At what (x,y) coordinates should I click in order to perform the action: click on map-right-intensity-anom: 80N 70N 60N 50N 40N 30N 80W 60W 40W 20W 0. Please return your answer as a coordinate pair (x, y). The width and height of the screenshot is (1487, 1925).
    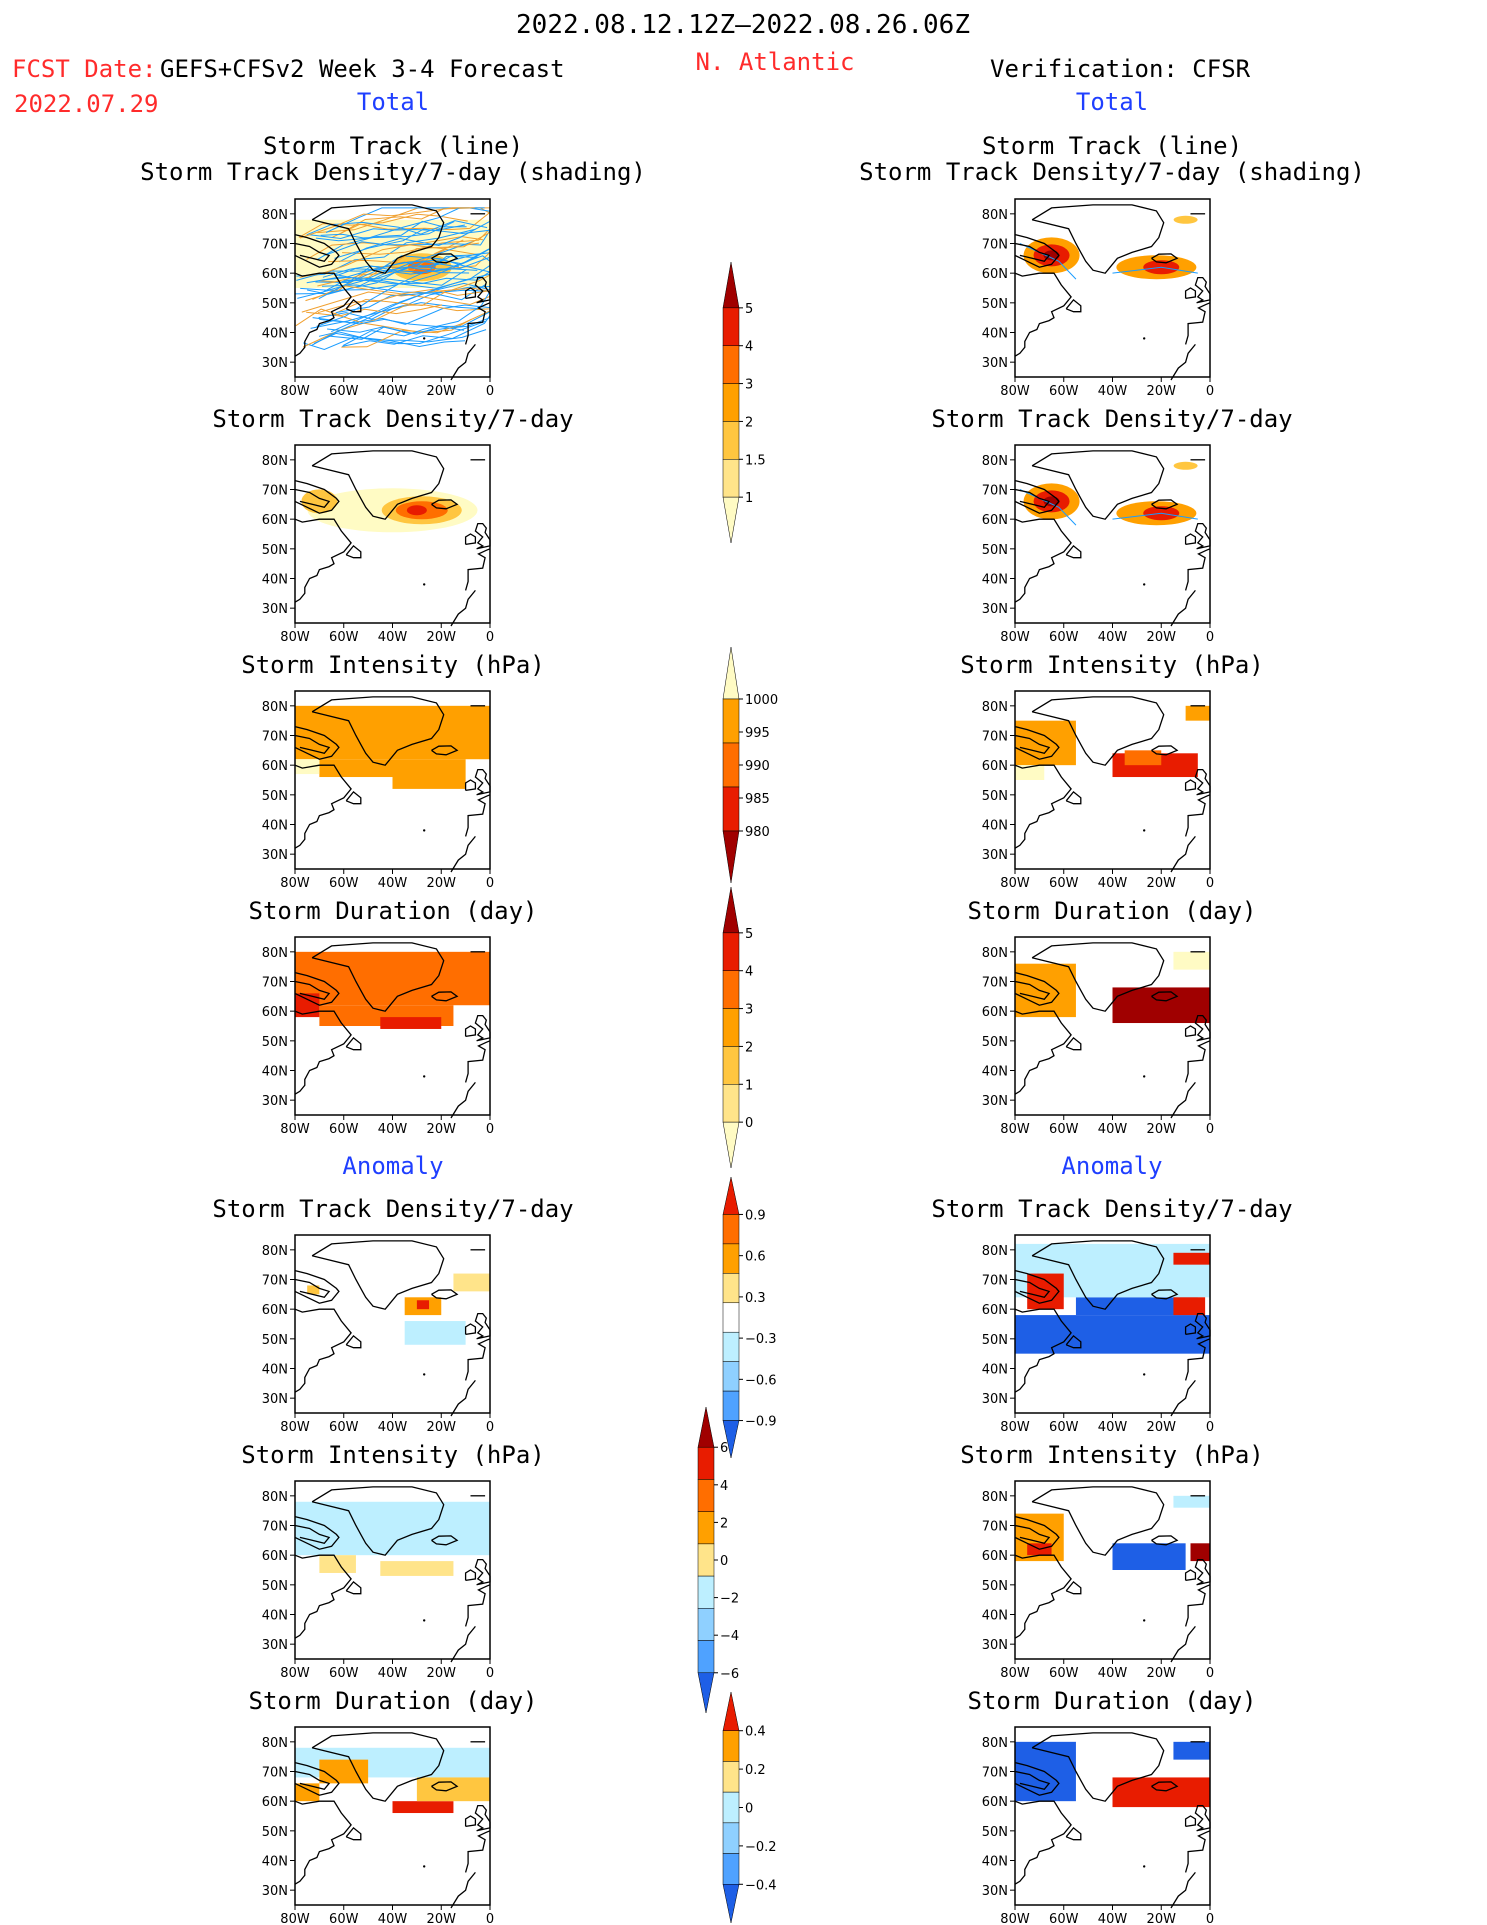
    Looking at the image, I should click on (1098, 1579).